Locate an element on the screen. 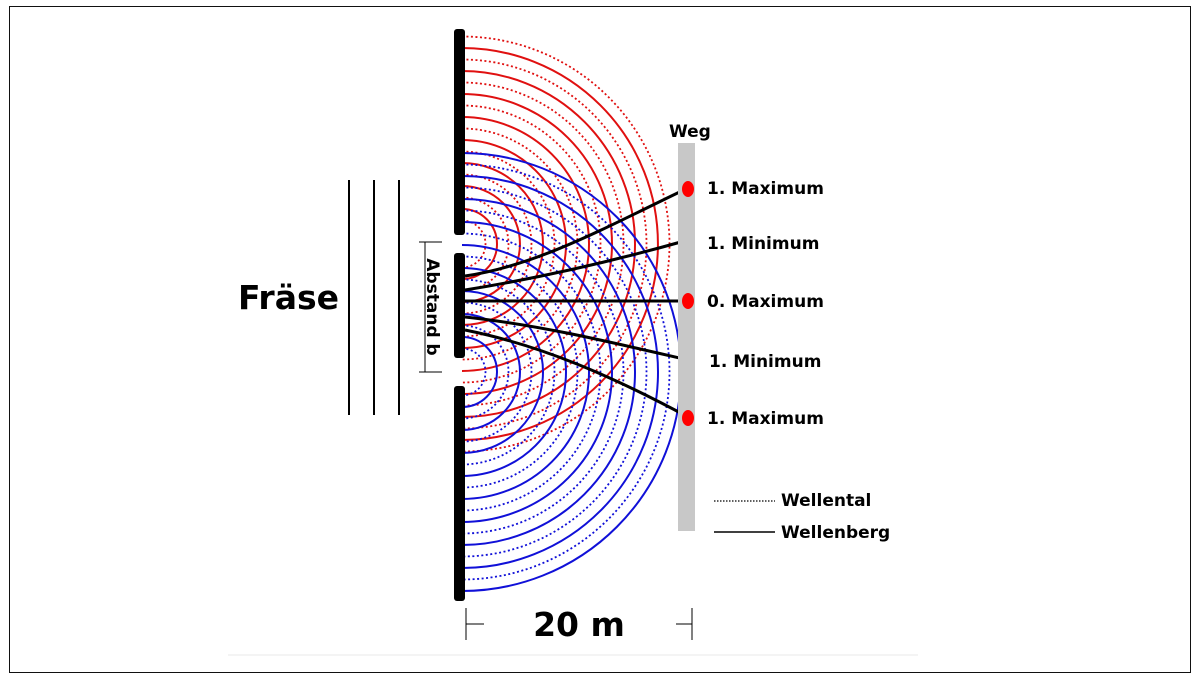 The width and height of the screenshot is (1201, 679). source-label: Fräse is located at coordinates (288, 297).